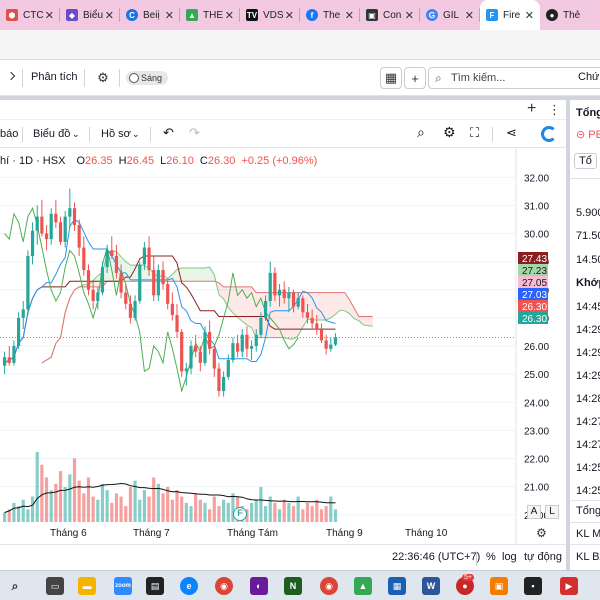 This screenshot has width=600, height=600. Describe the element at coordinates (194, 132) in the screenshot. I see `redo-icon: ↷` at that location.